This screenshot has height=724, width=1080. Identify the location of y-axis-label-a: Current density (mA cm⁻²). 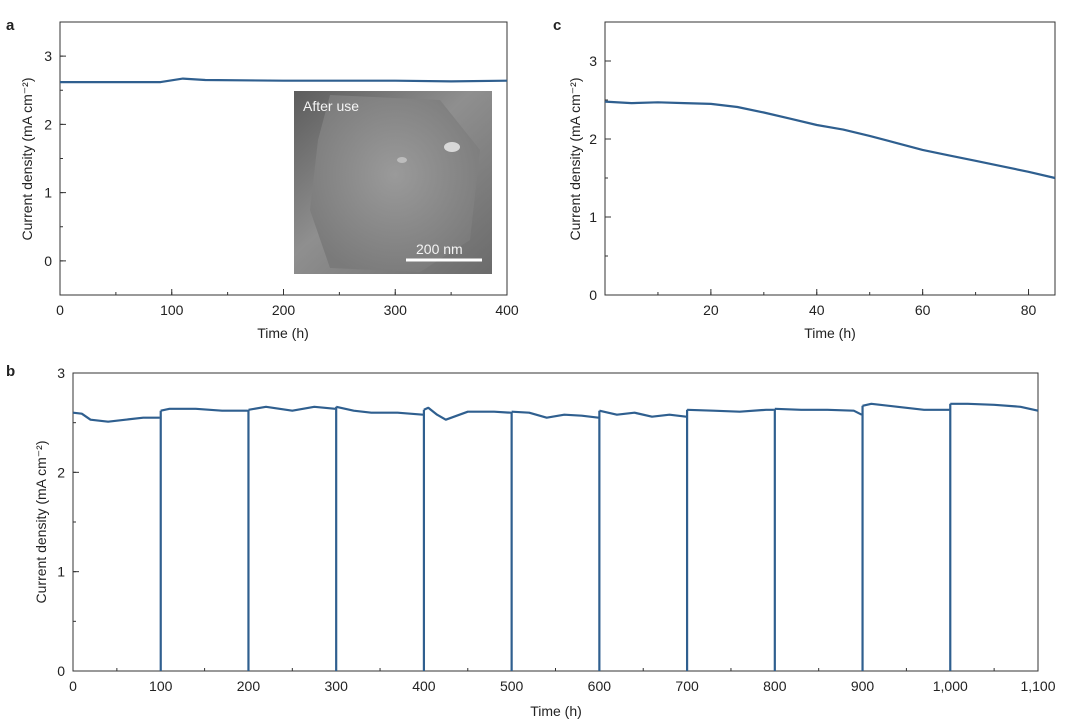
(27, 159).